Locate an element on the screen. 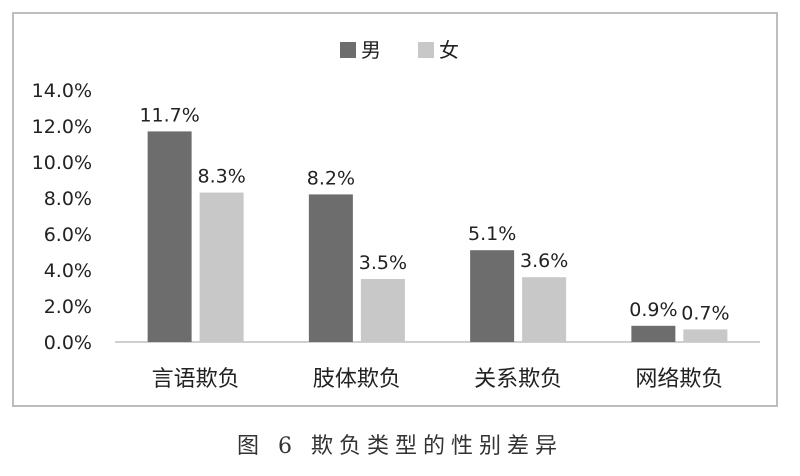 This screenshot has width=800, height=476. data-label: 3.5% is located at coordinates (383, 263).